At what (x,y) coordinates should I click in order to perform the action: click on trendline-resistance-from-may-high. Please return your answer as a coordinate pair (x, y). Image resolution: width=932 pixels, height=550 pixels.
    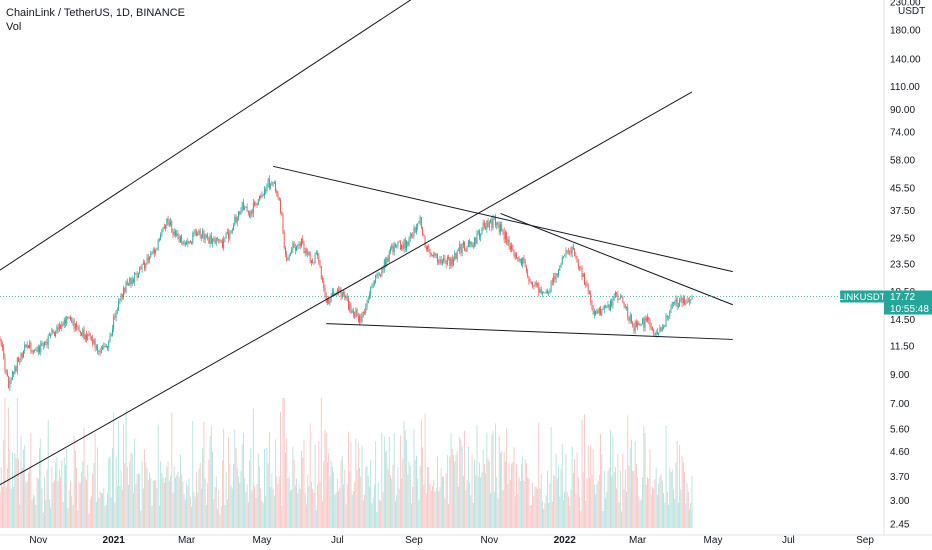
    Looking at the image, I should click on (502, 219).